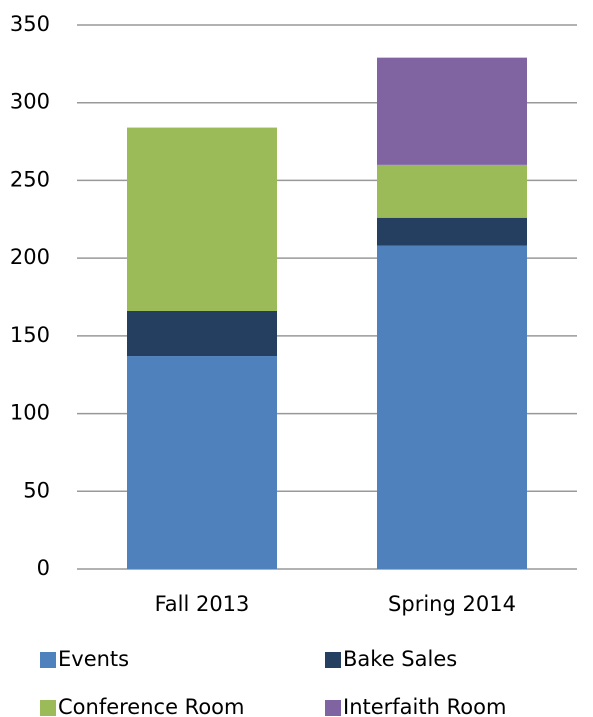 The image size is (593, 717). I want to click on y-tick-label: 200, so click(30, 257).